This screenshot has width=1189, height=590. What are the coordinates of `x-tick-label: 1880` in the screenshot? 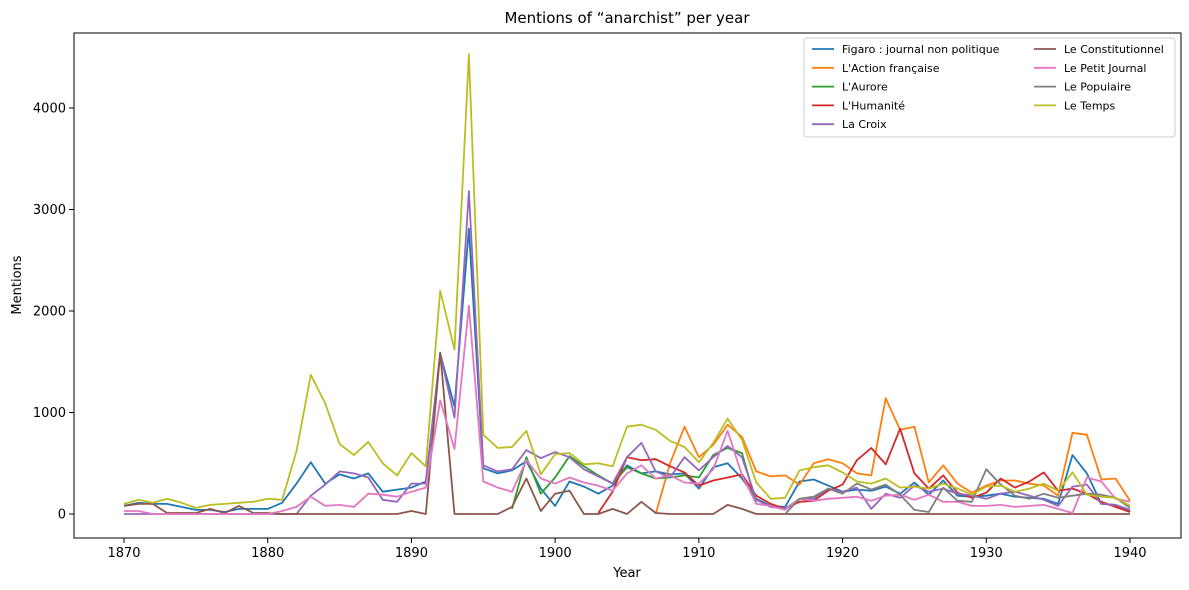 It's located at (267, 553).